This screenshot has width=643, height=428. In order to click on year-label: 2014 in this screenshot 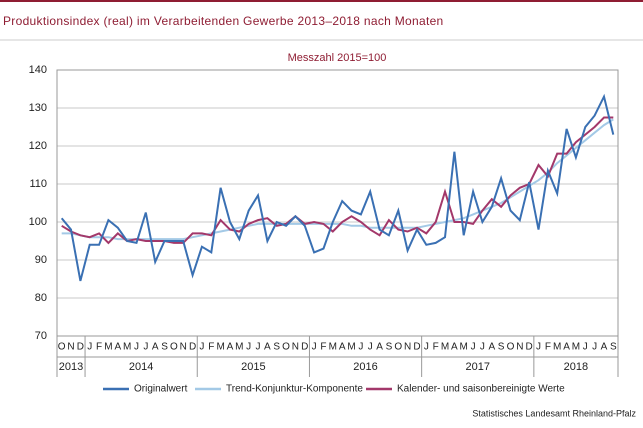, I will do `click(141, 367)`.